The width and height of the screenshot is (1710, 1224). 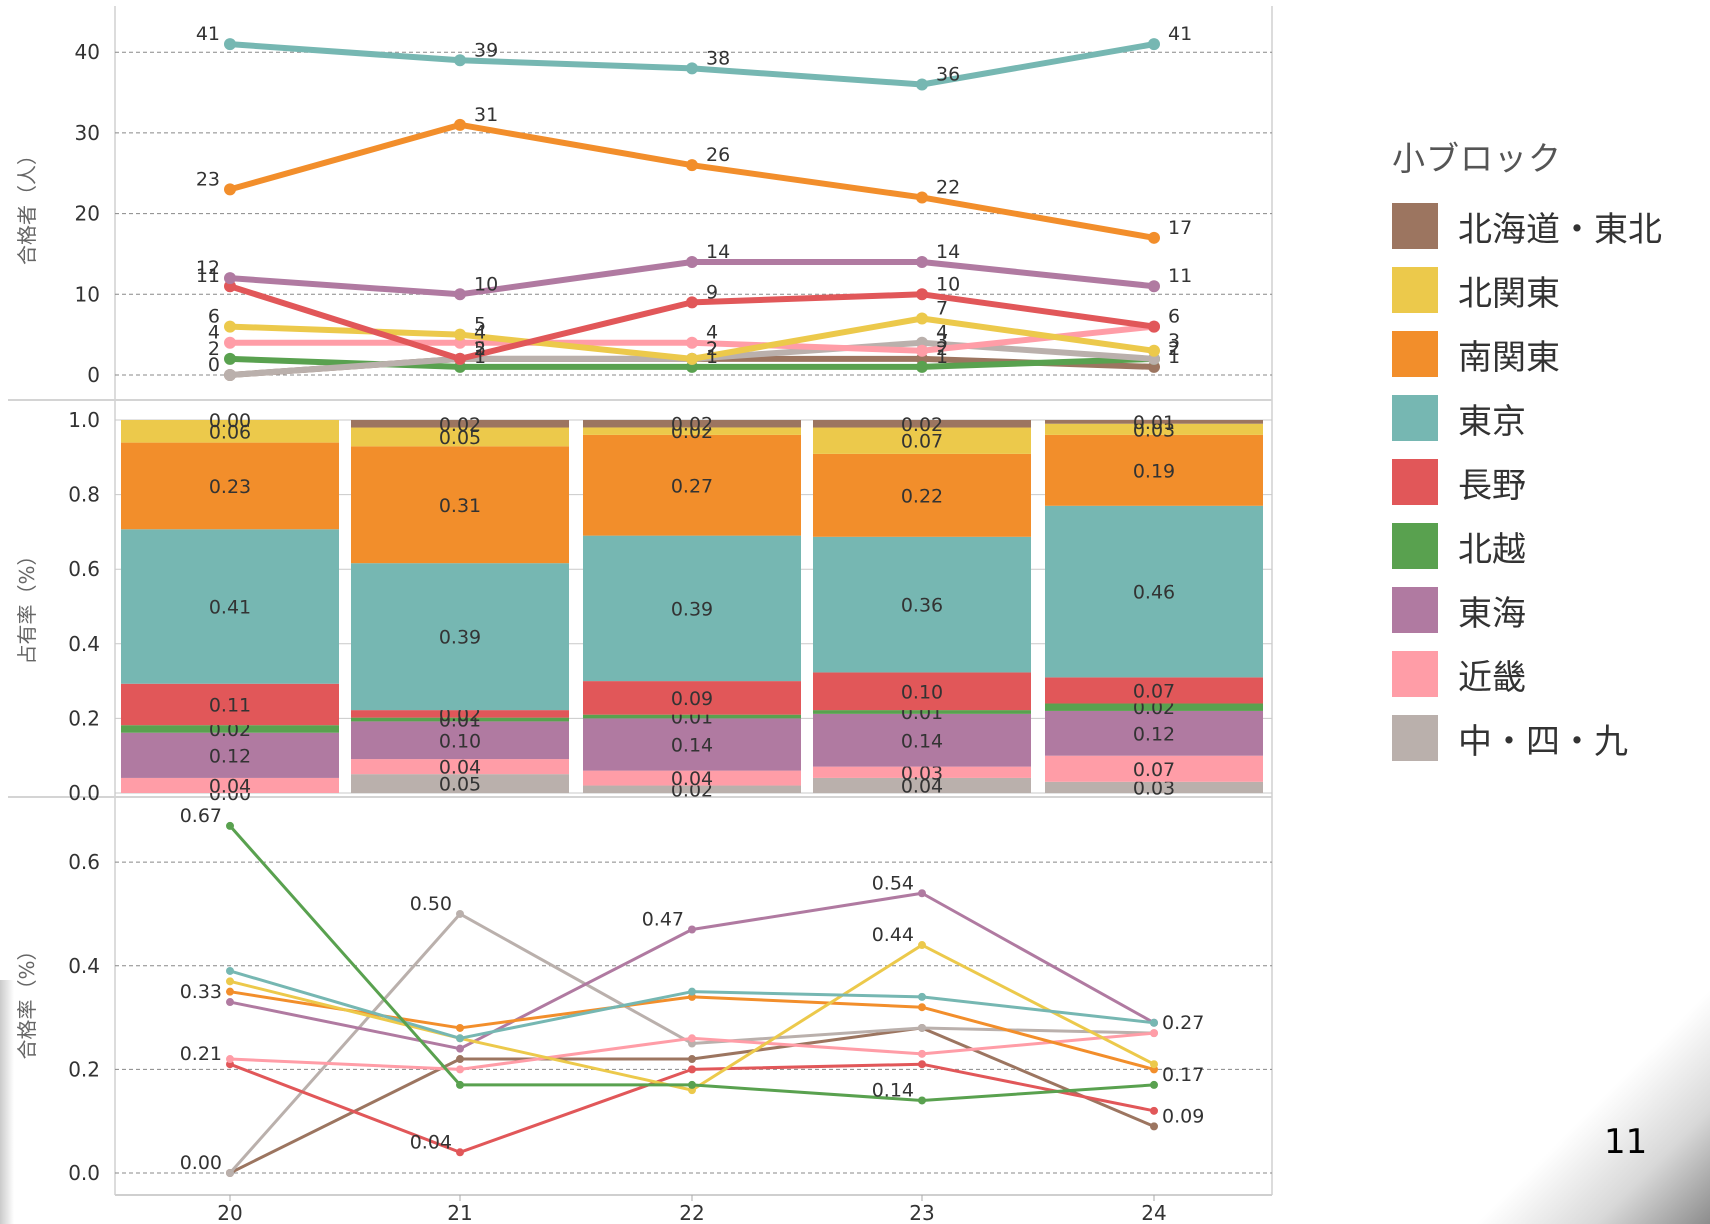 What do you see at coordinates (84, 966) in the screenshot?
I see `y-tick-label: 0.4` at bounding box center [84, 966].